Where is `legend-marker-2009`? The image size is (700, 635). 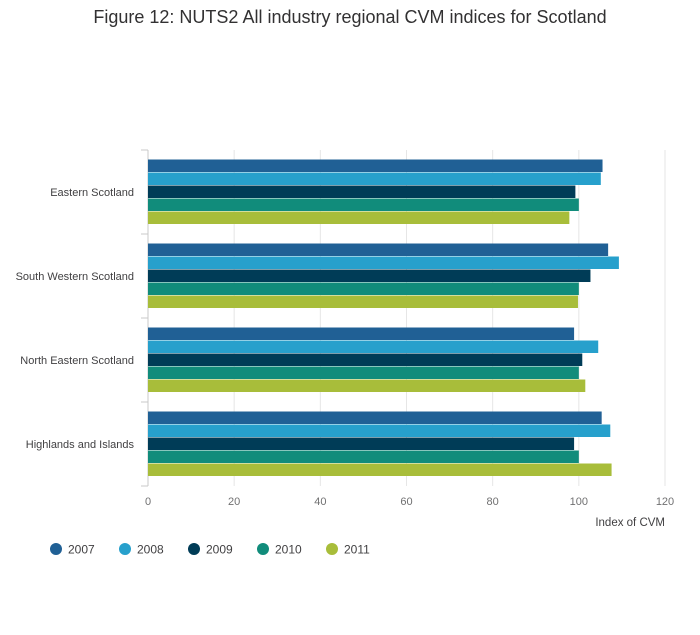 legend-marker-2009 is located at coordinates (194, 549).